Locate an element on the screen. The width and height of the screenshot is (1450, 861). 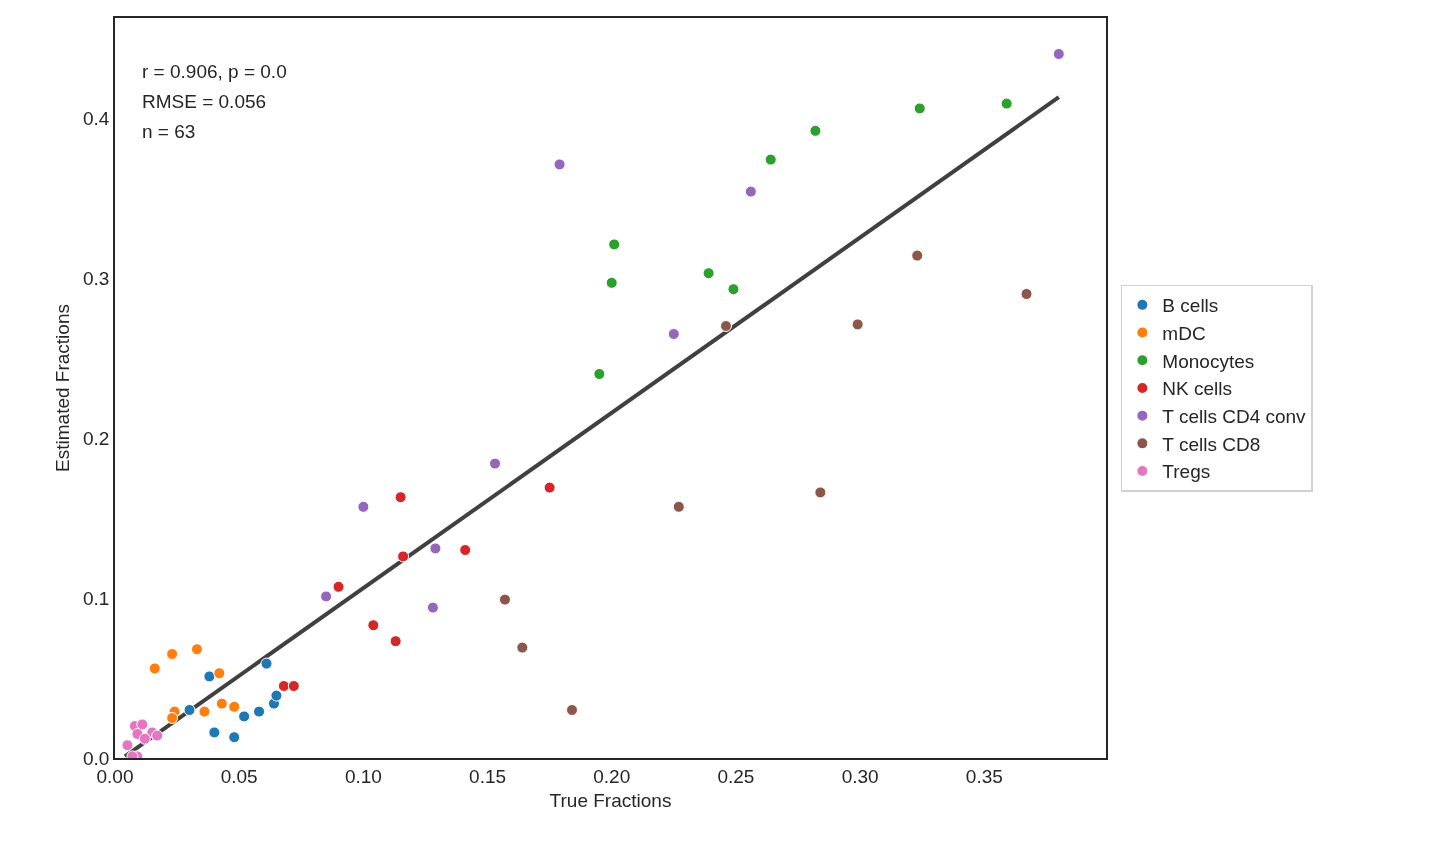
legend-label: NK cells is located at coordinates (1197, 389).